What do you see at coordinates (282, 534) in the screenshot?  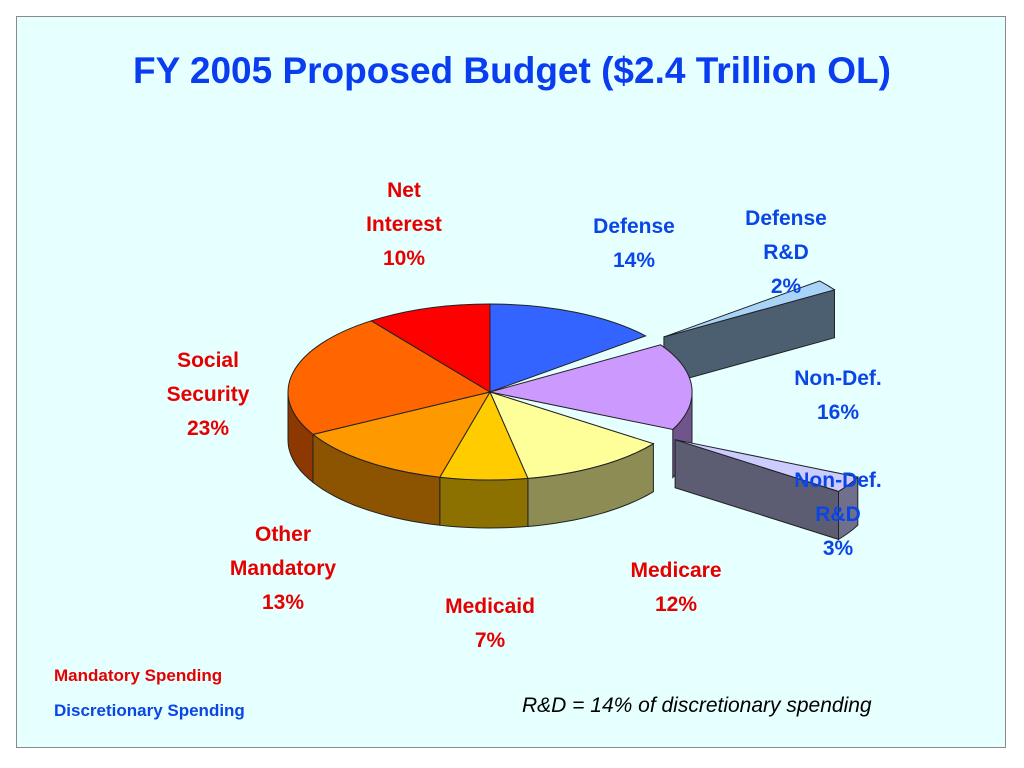 I see `label-line: Other` at bounding box center [282, 534].